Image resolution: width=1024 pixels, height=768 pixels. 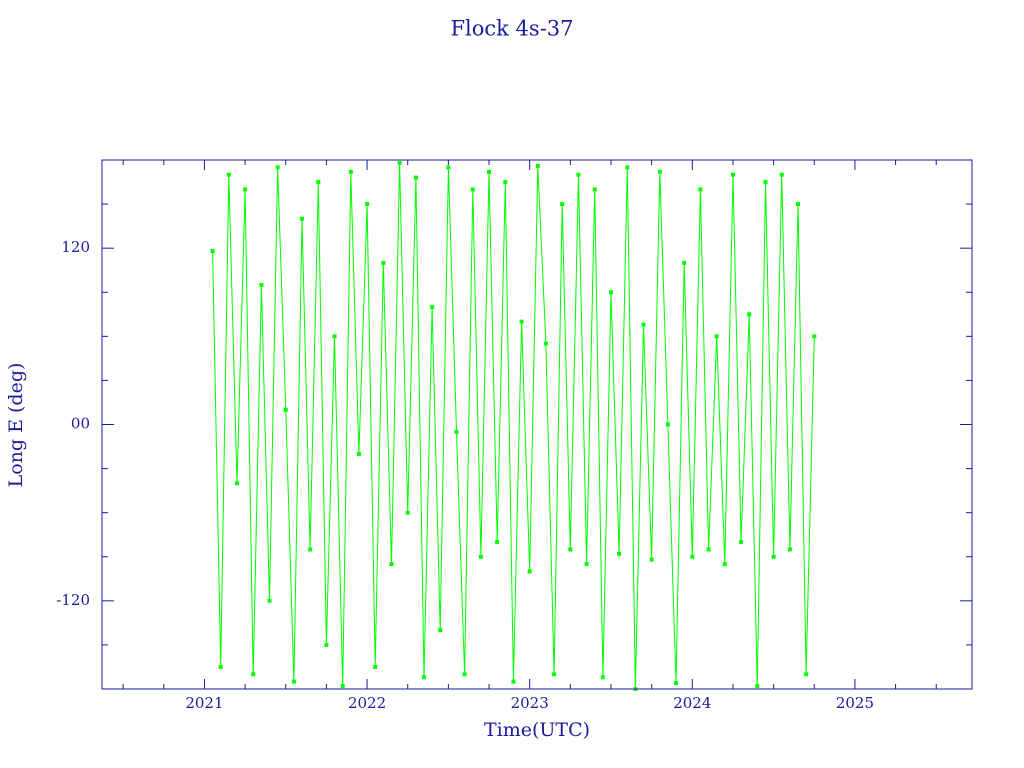 What do you see at coordinates (75, 247) in the screenshot?
I see `y-tick-label: 120` at bounding box center [75, 247].